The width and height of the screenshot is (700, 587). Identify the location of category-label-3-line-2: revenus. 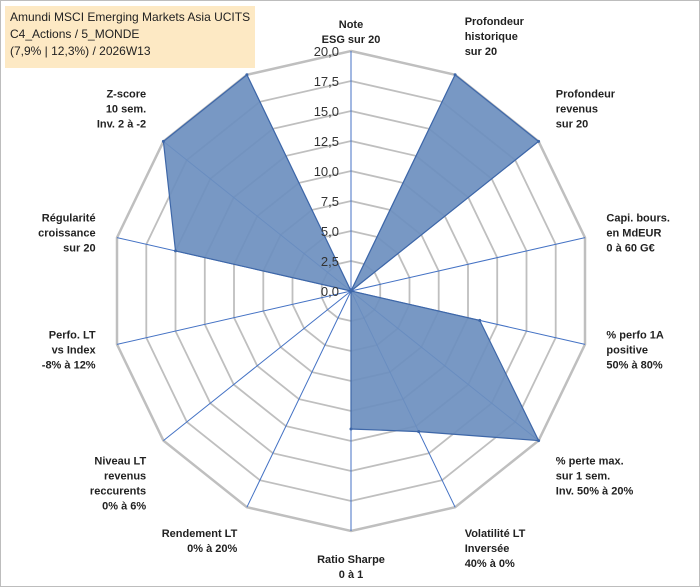
(577, 110).